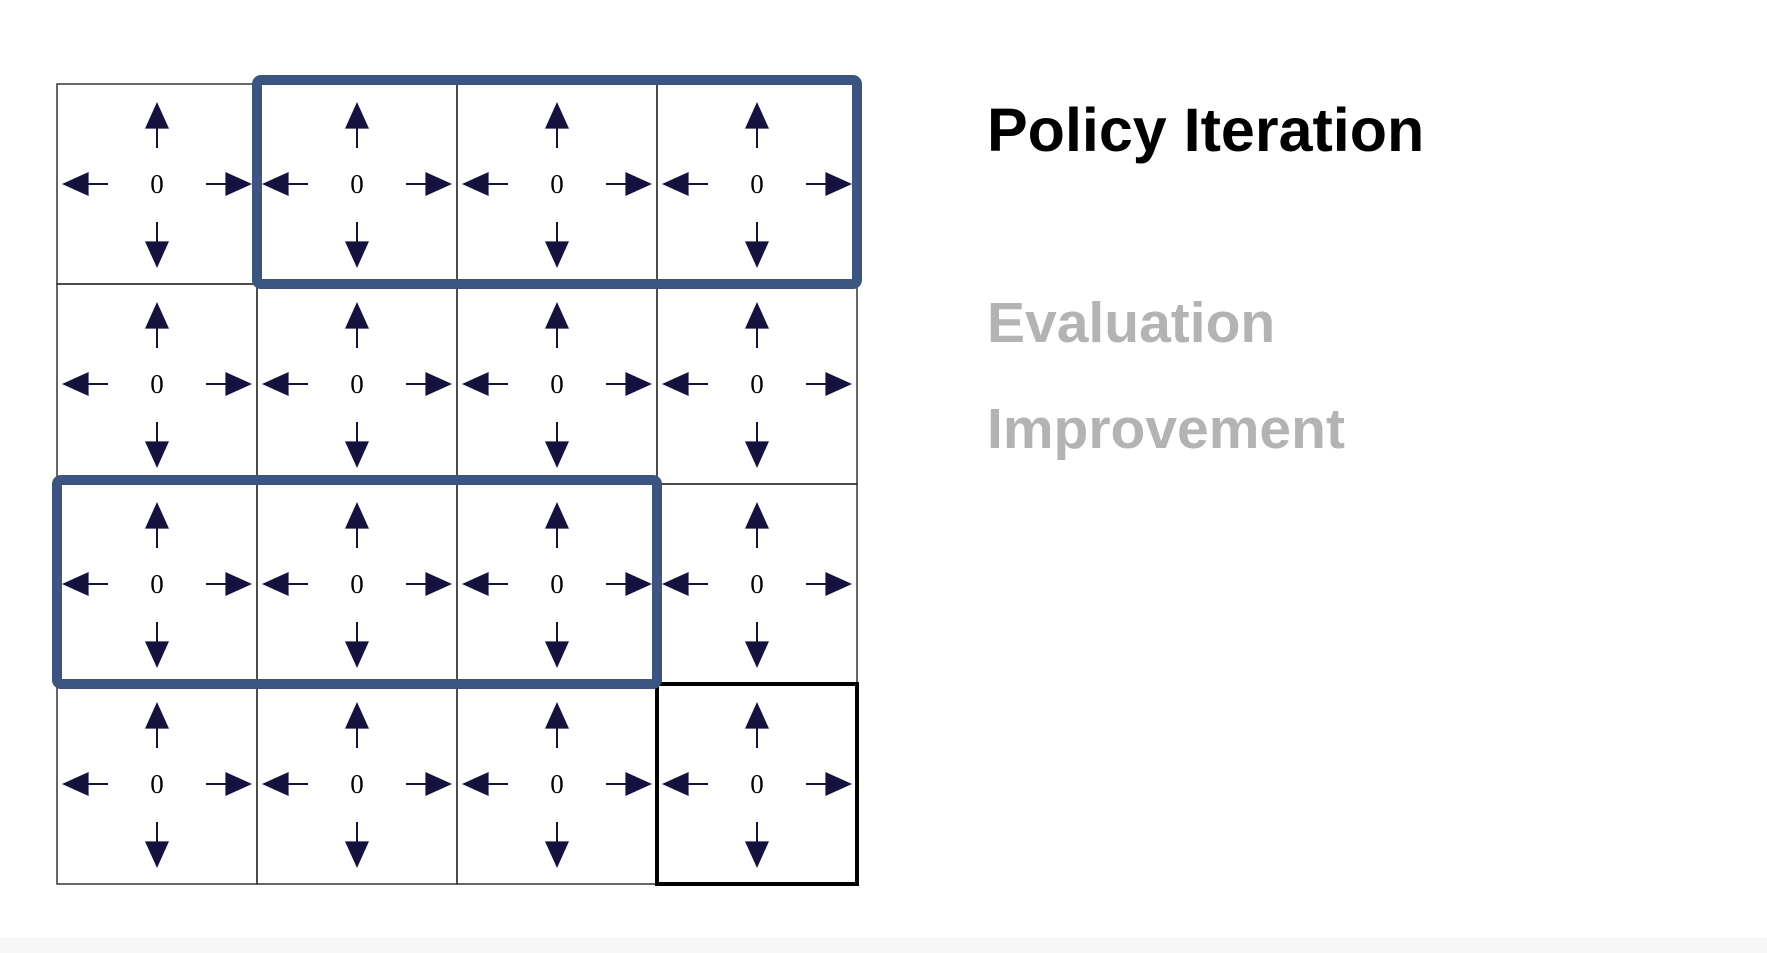  I want to click on state-value-r0-c3: 0, so click(757, 184).